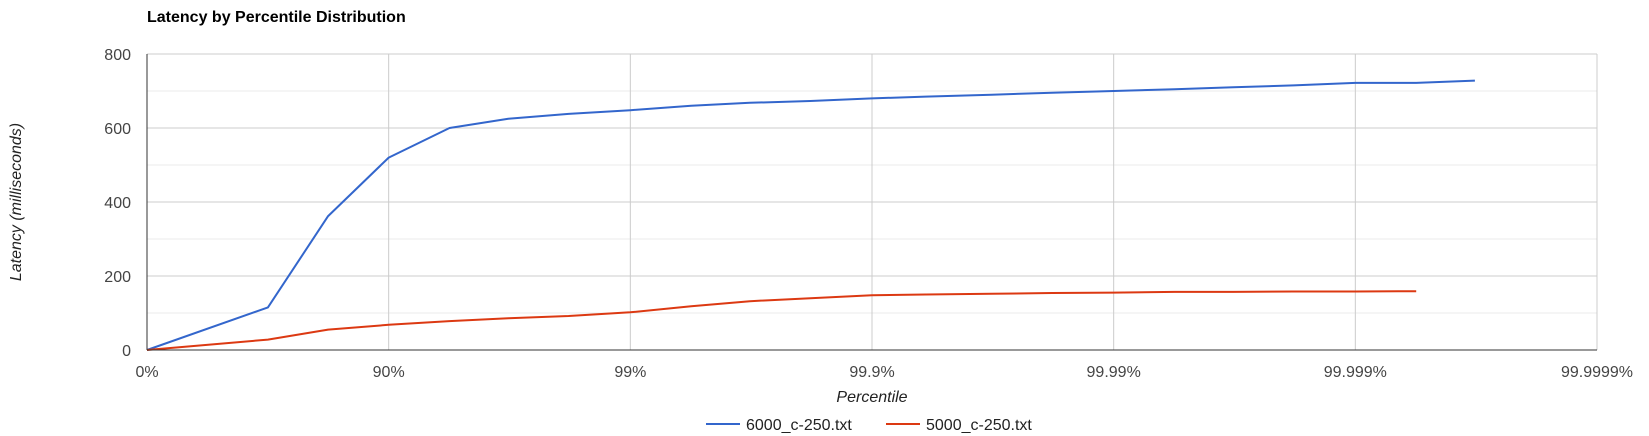  Describe the element at coordinates (146, 372) in the screenshot. I see `x-tick-label: 0%` at that location.